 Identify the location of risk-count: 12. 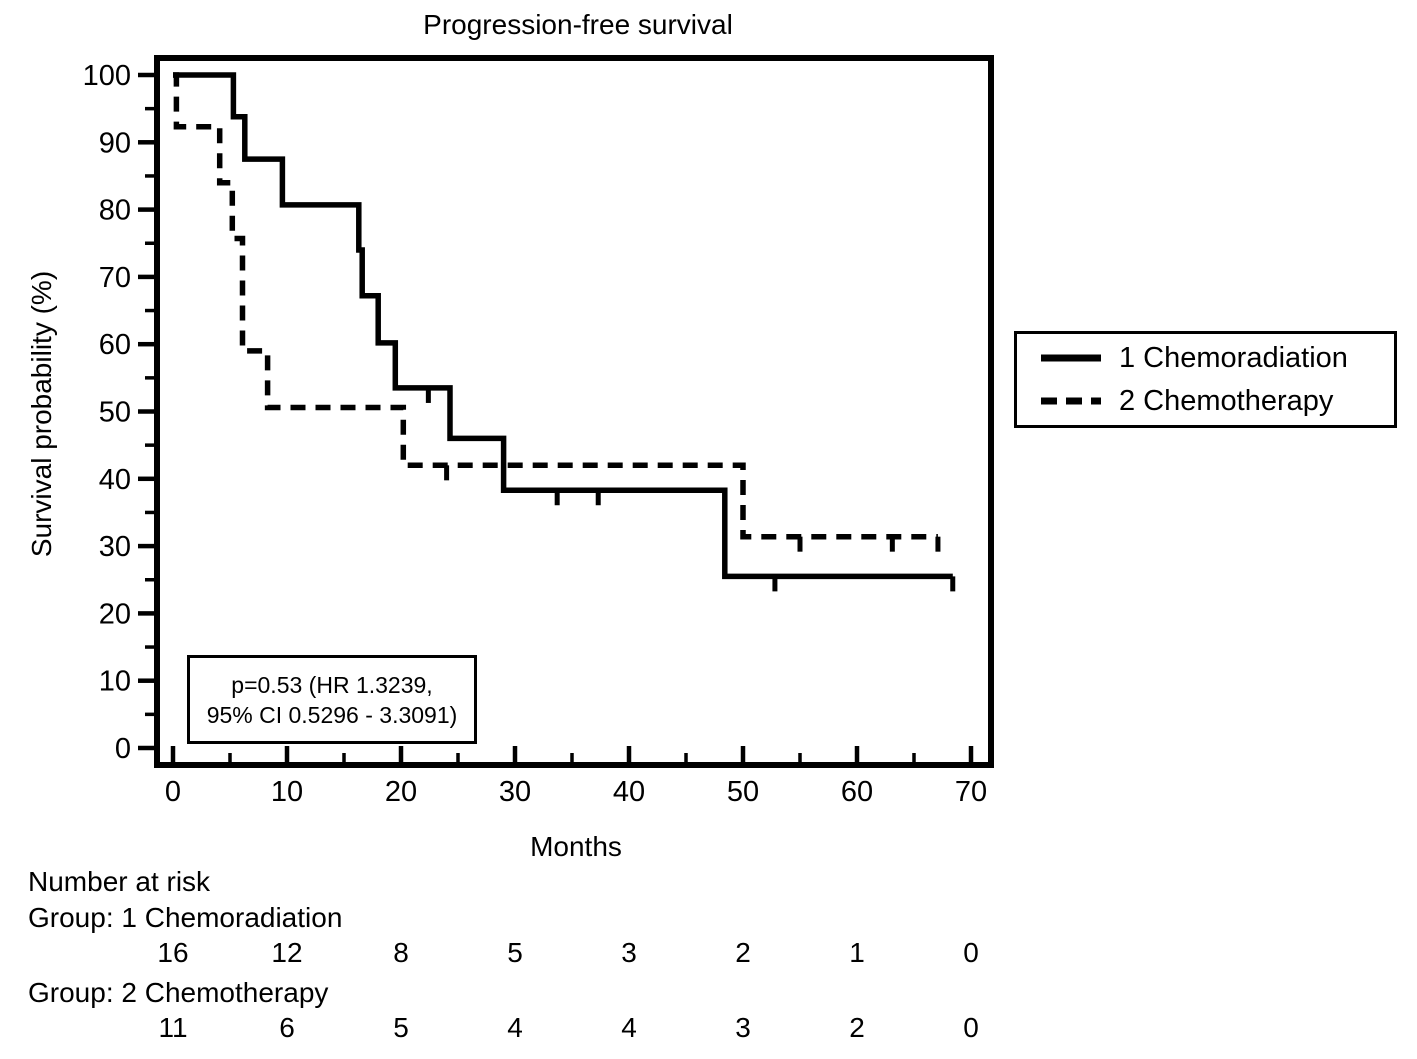
(287, 952).